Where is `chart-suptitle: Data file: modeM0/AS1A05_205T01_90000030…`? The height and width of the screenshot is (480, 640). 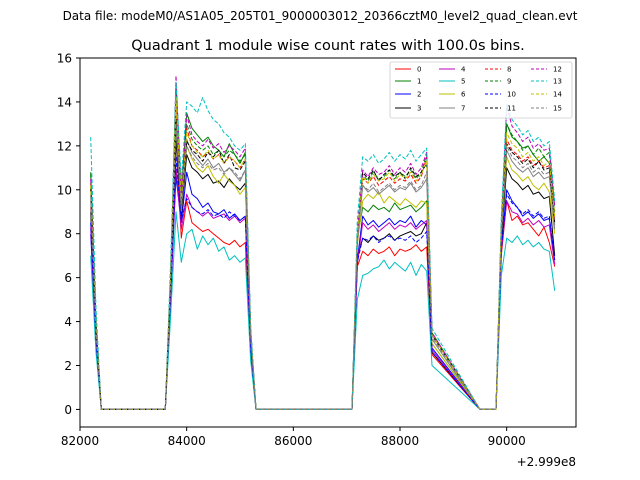
chart-suptitle: Data file: modeM0/AS1A05_205T01_90000030… is located at coordinates (320, 16).